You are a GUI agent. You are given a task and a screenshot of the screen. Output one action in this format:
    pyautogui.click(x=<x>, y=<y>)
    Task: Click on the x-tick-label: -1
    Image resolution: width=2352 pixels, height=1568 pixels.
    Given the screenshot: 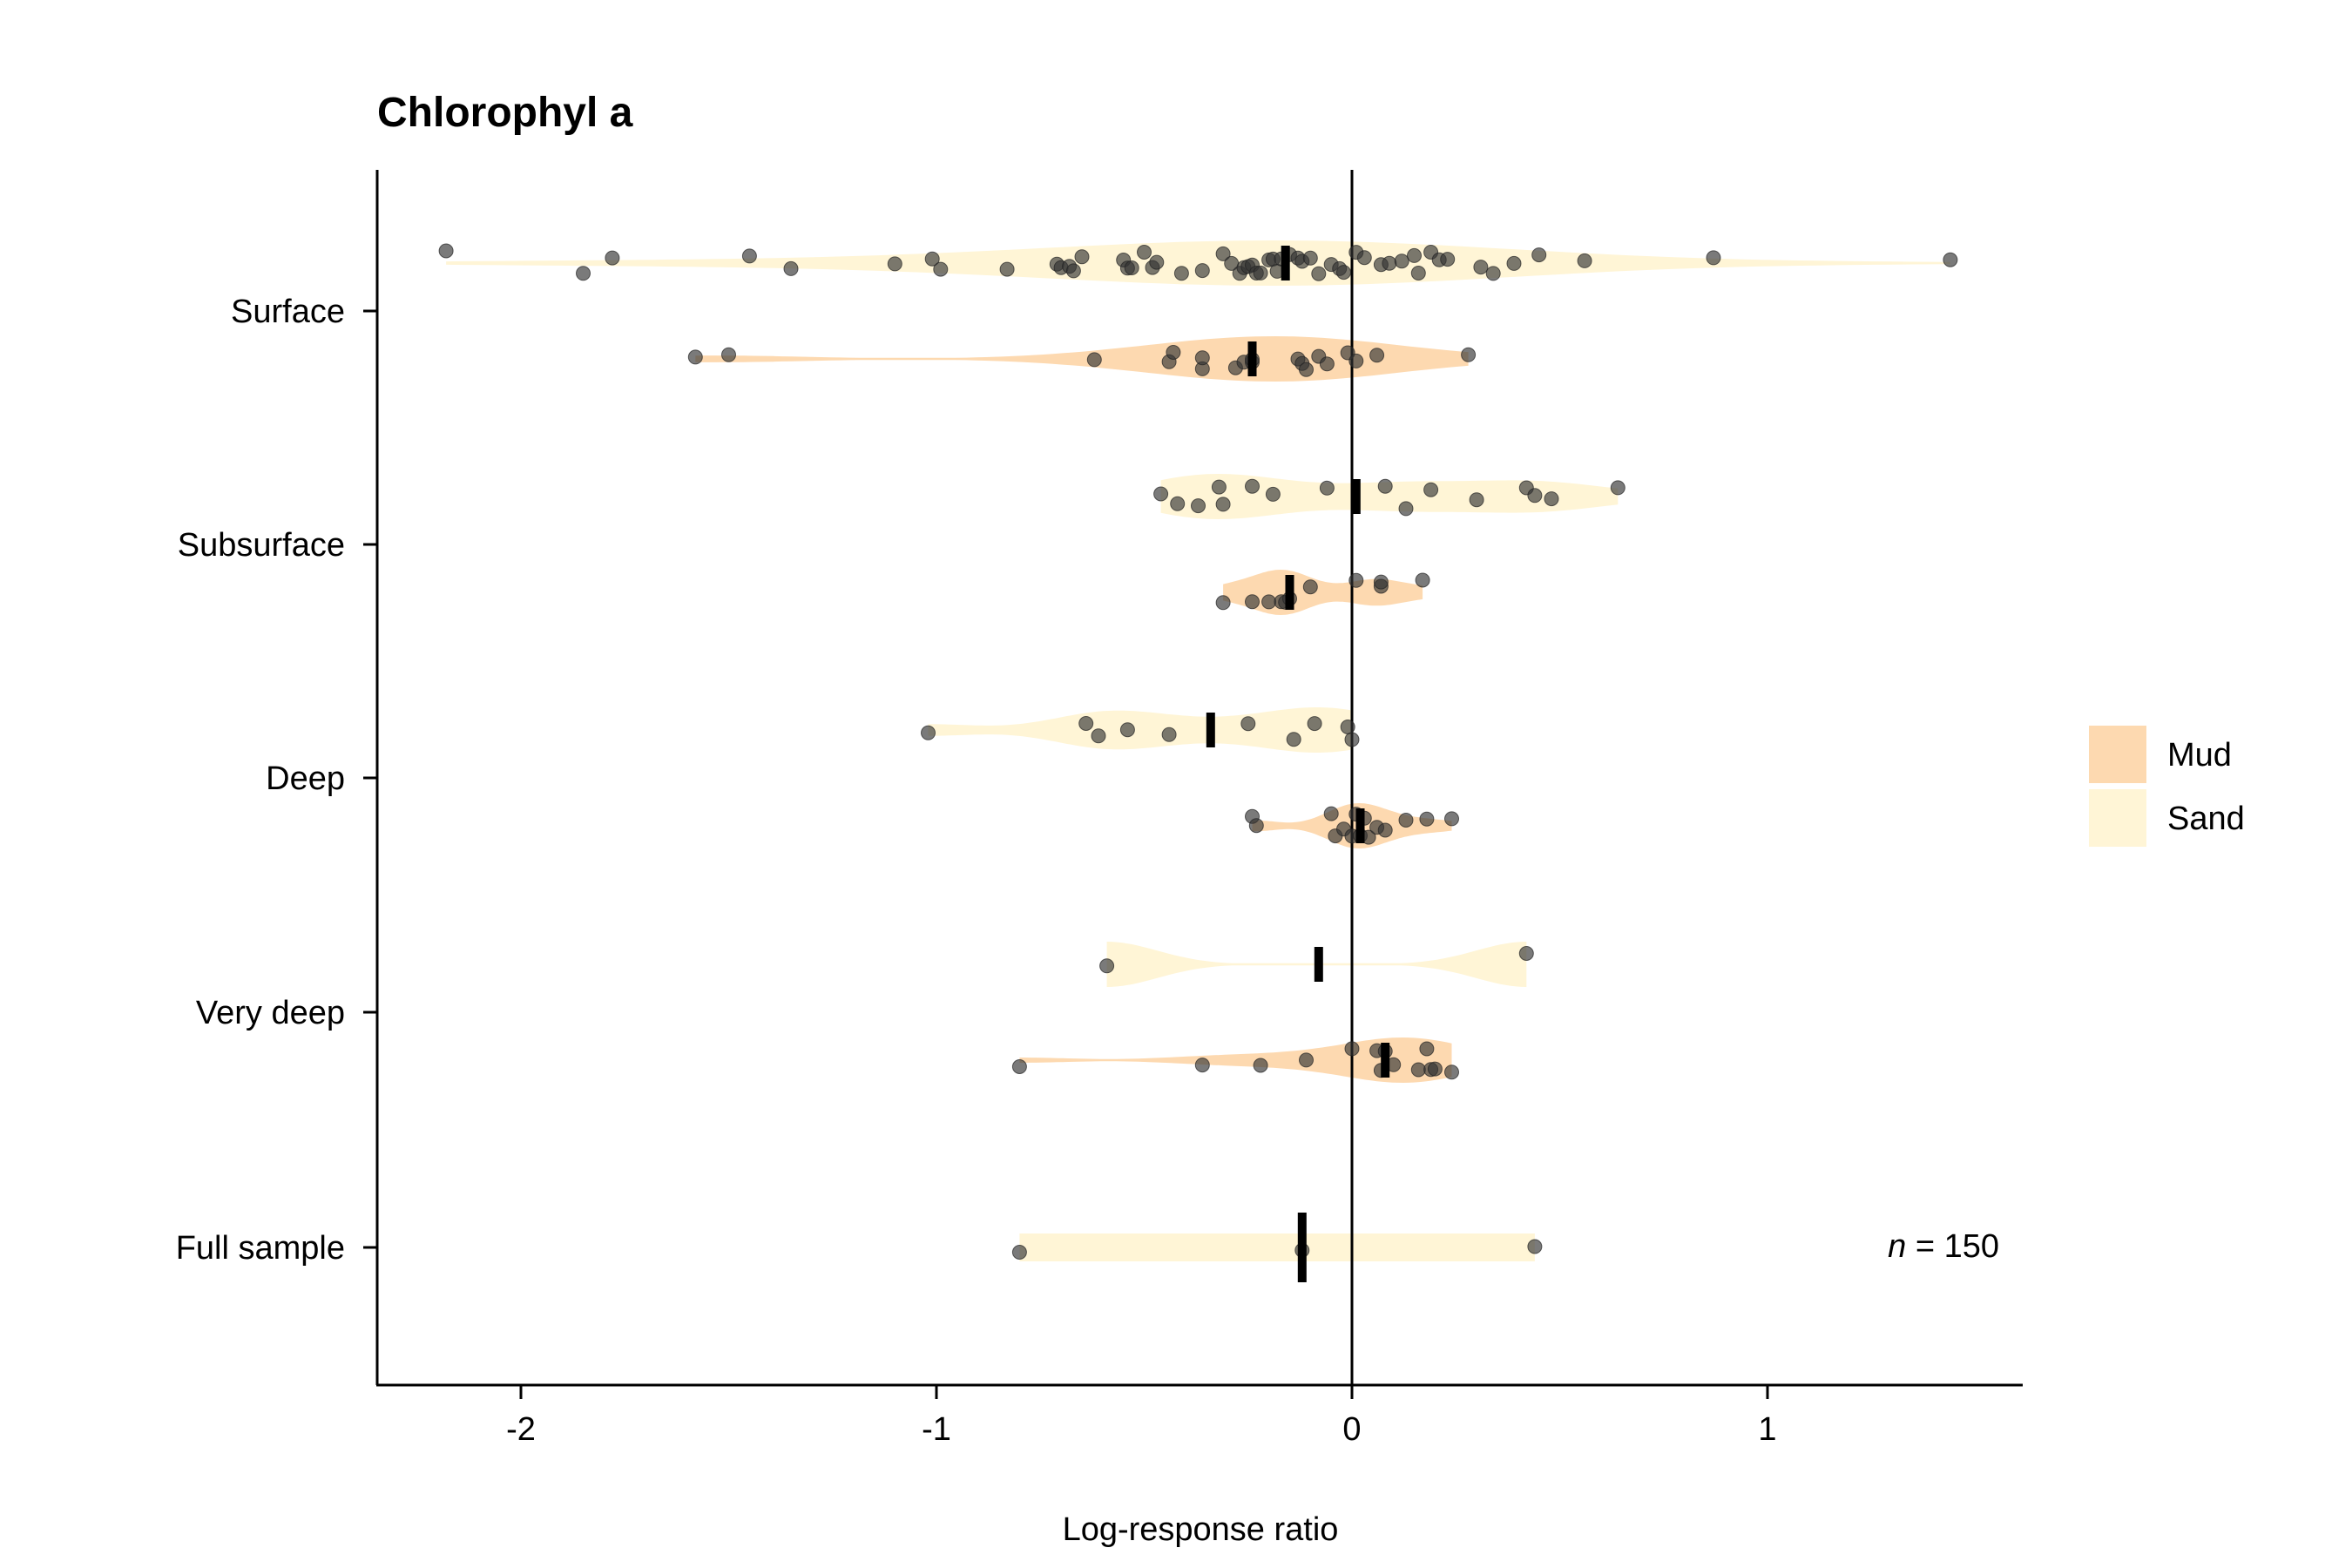 What is the action you would take?
    pyautogui.click(x=936, y=1429)
    